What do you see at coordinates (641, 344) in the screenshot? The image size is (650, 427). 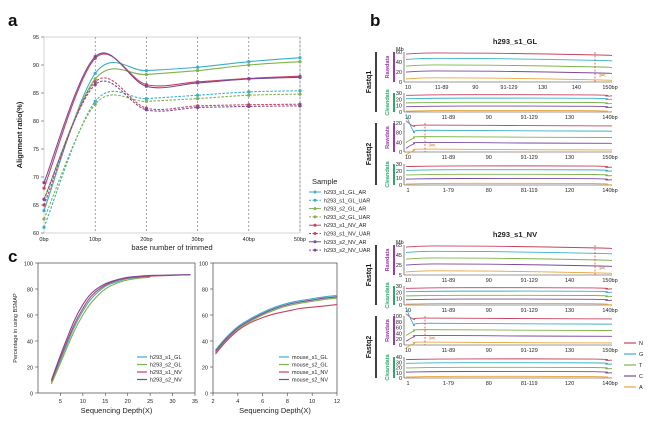 I see `b-legend-label: N` at bounding box center [641, 344].